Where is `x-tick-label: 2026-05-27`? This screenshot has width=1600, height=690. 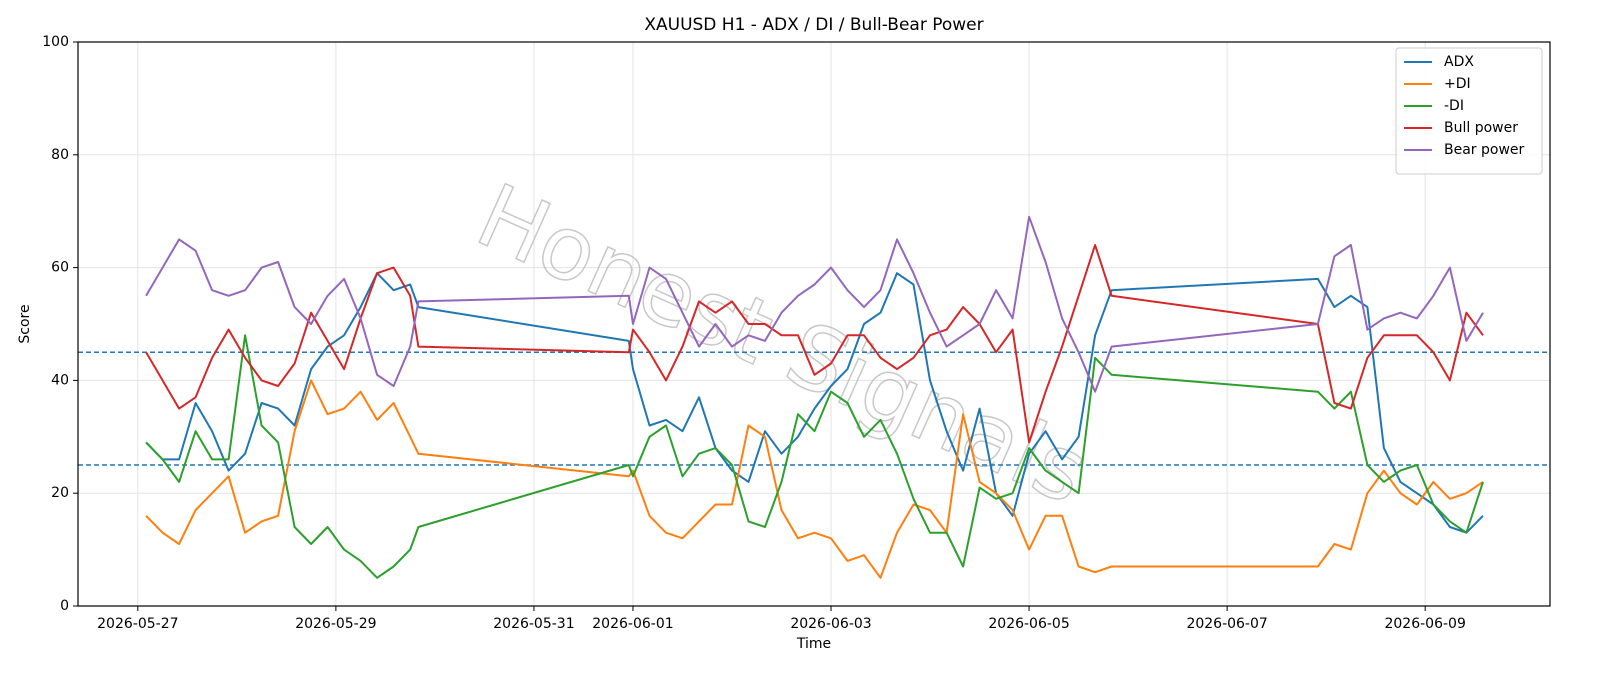 x-tick-label: 2026-05-27 is located at coordinates (137, 624).